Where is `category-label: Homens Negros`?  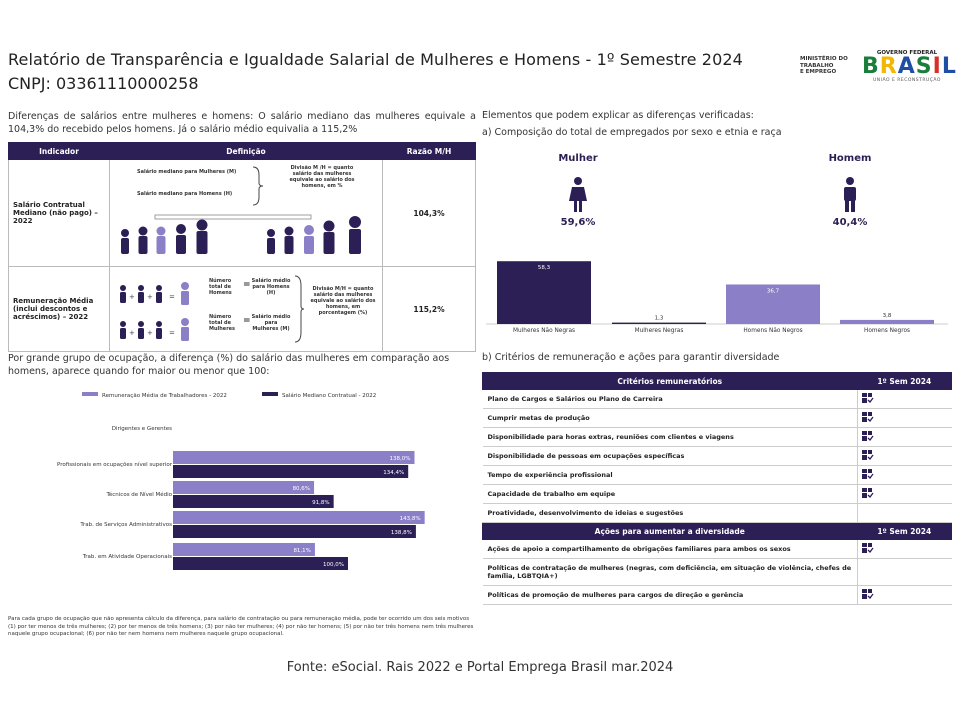
category-label: Homens Negros is located at coordinates (887, 331).